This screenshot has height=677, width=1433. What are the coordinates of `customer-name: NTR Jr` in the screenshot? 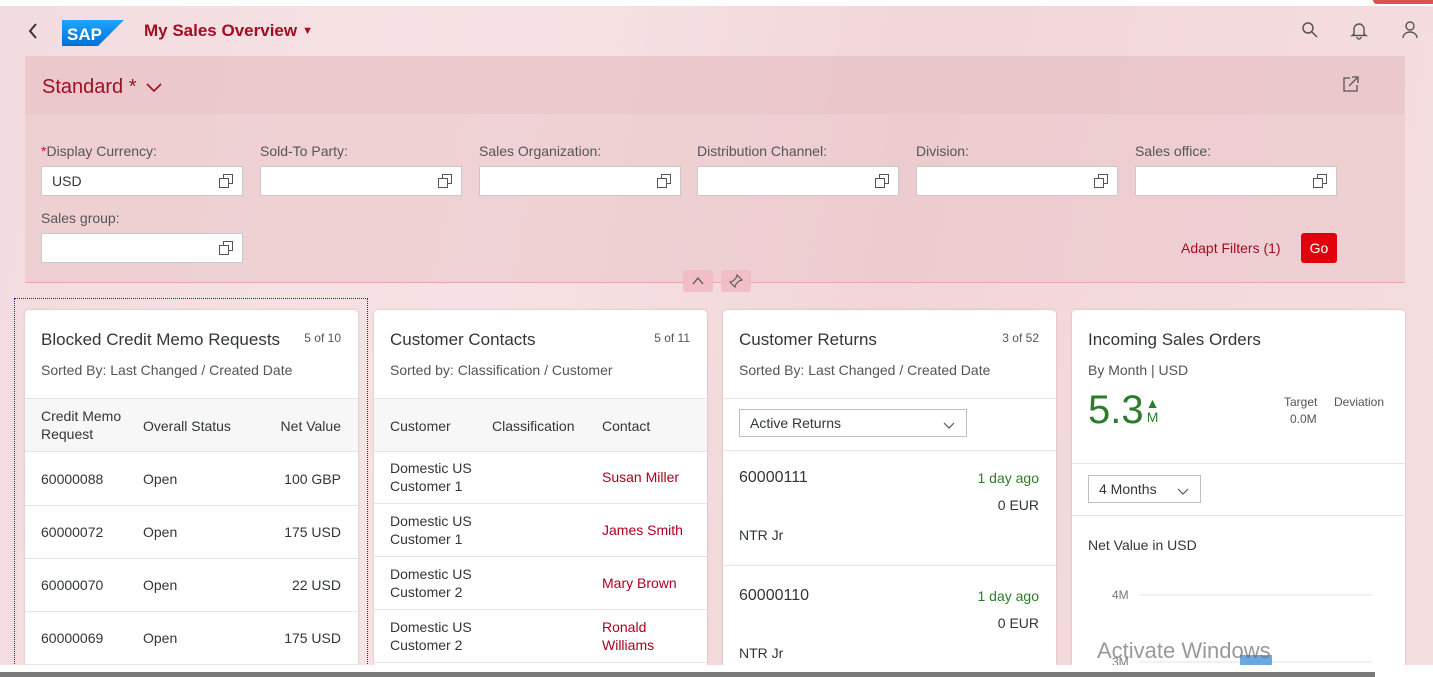 It's located at (761, 535).